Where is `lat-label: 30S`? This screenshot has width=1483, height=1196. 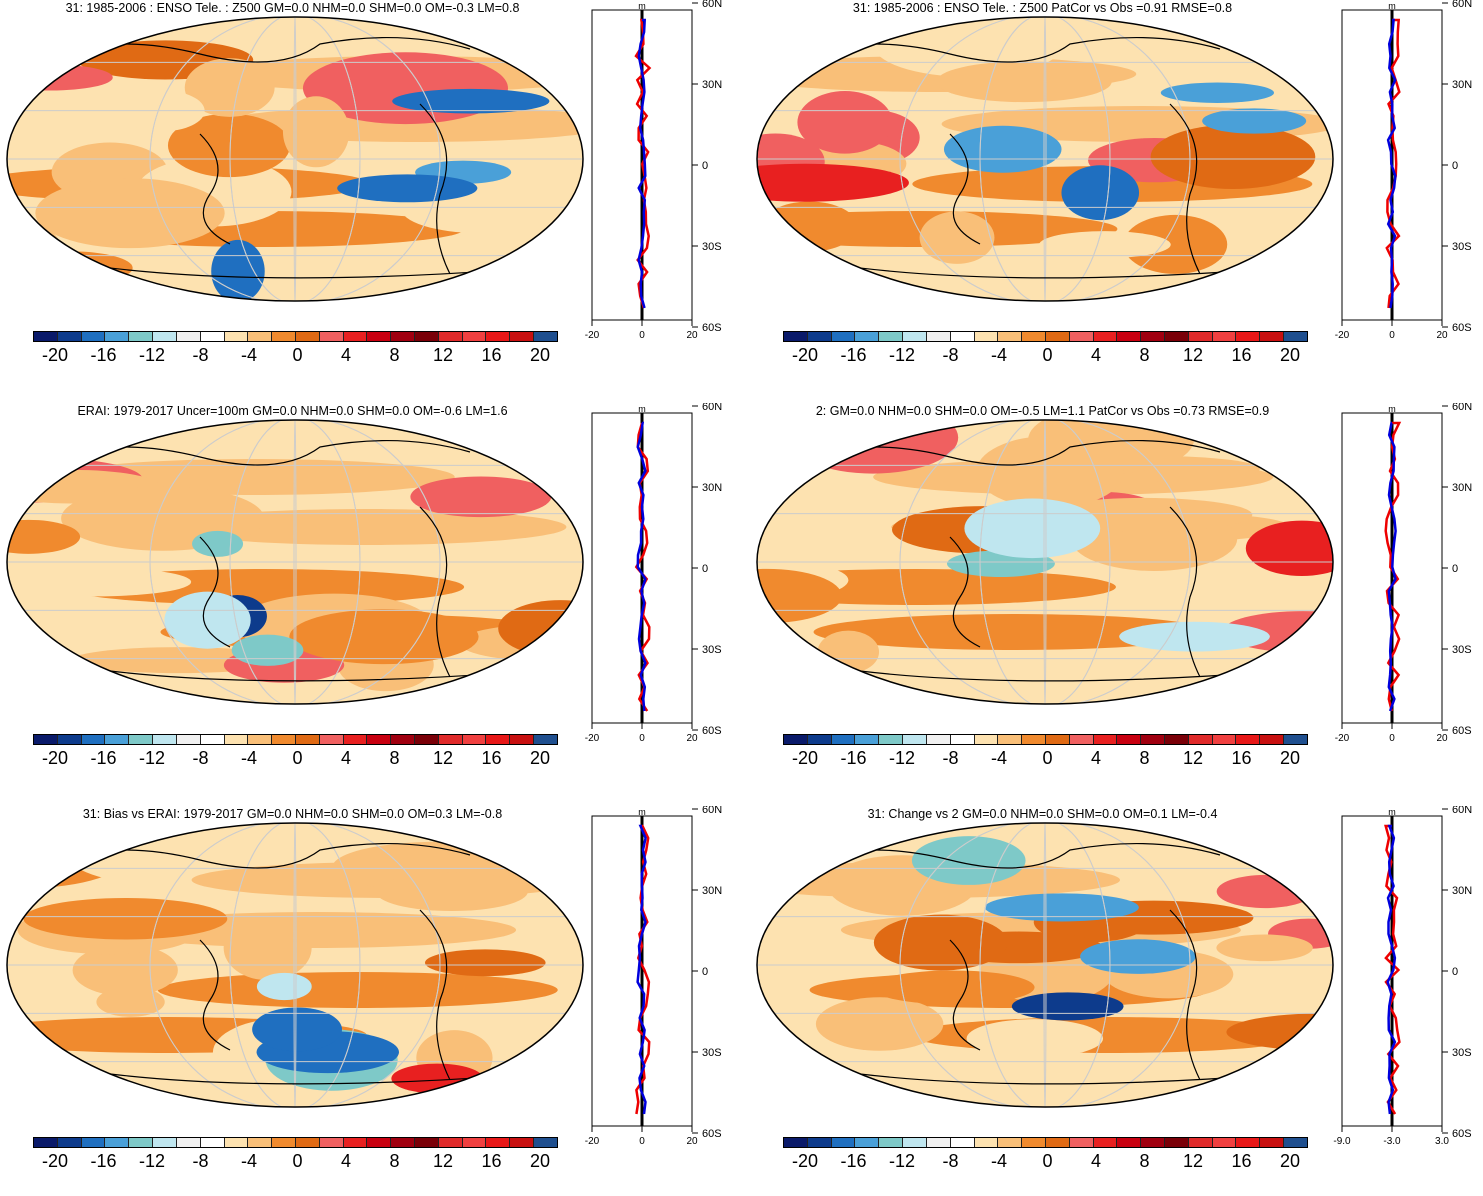 lat-label: 30S is located at coordinates (712, 247).